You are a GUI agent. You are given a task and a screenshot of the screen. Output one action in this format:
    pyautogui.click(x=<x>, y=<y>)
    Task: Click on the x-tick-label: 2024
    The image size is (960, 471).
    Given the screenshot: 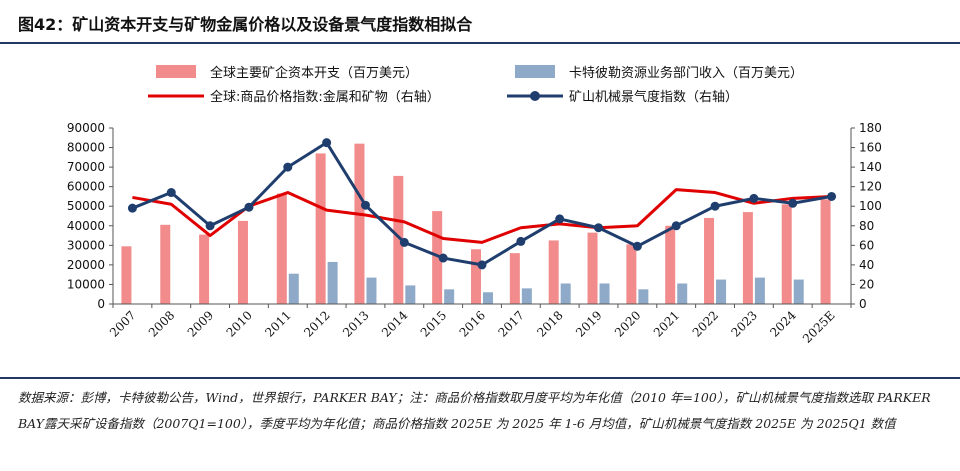 What is the action you would take?
    pyautogui.click(x=783, y=324)
    